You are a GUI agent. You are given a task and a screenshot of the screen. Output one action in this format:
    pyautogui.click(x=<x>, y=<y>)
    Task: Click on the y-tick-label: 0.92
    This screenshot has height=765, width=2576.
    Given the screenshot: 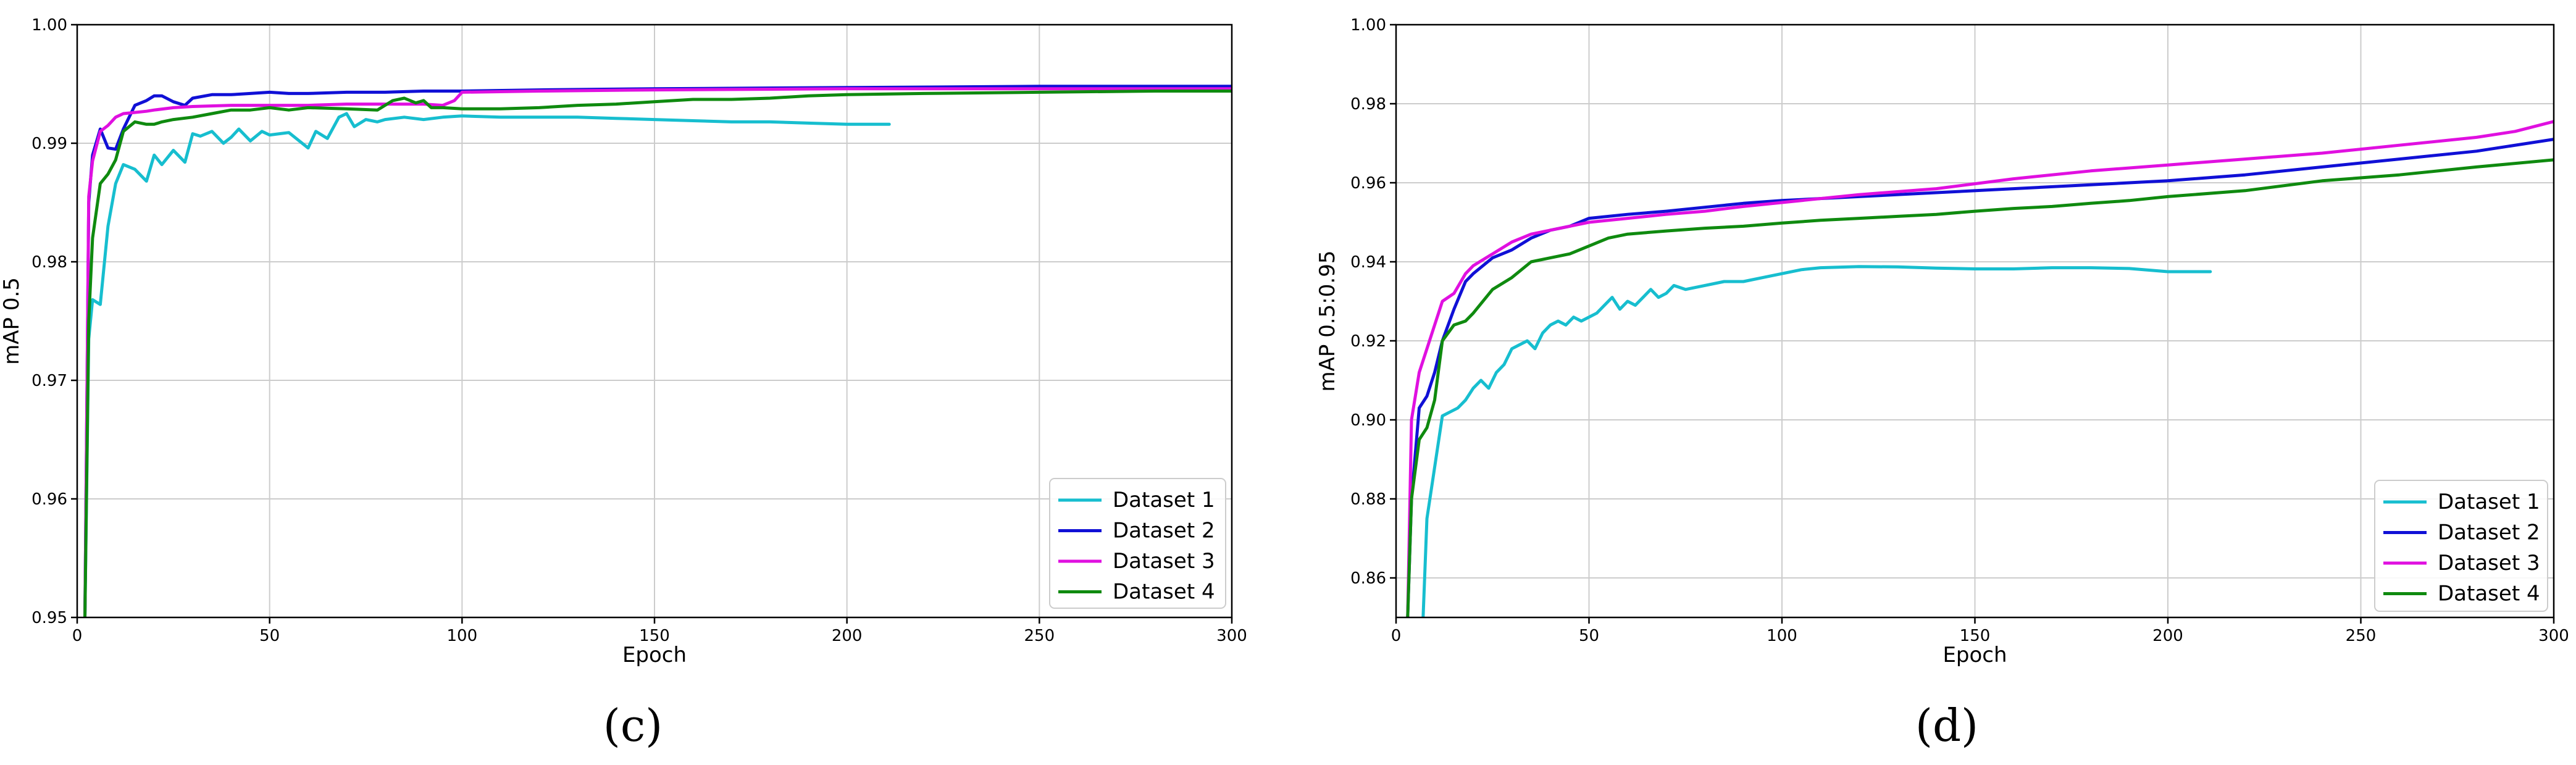 What is the action you would take?
    pyautogui.click(x=1368, y=341)
    